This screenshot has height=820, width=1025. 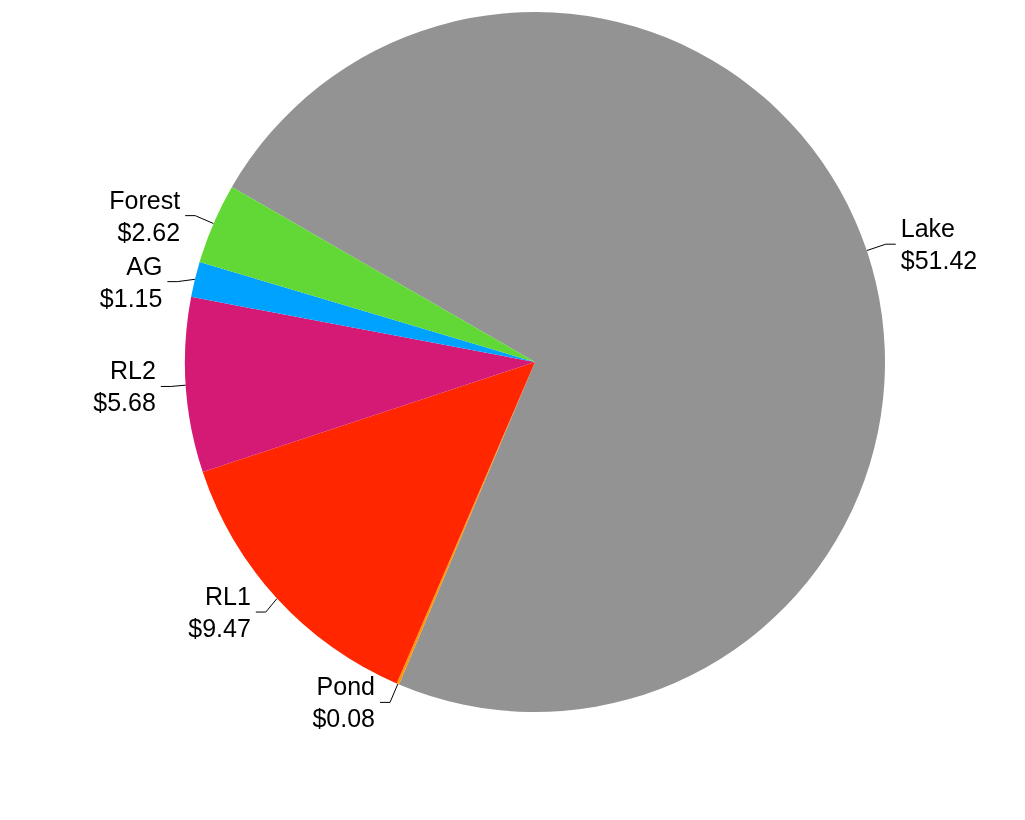 What do you see at coordinates (149, 231) in the screenshot?
I see `data-label: $2.62` at bounding box center [149, 231].